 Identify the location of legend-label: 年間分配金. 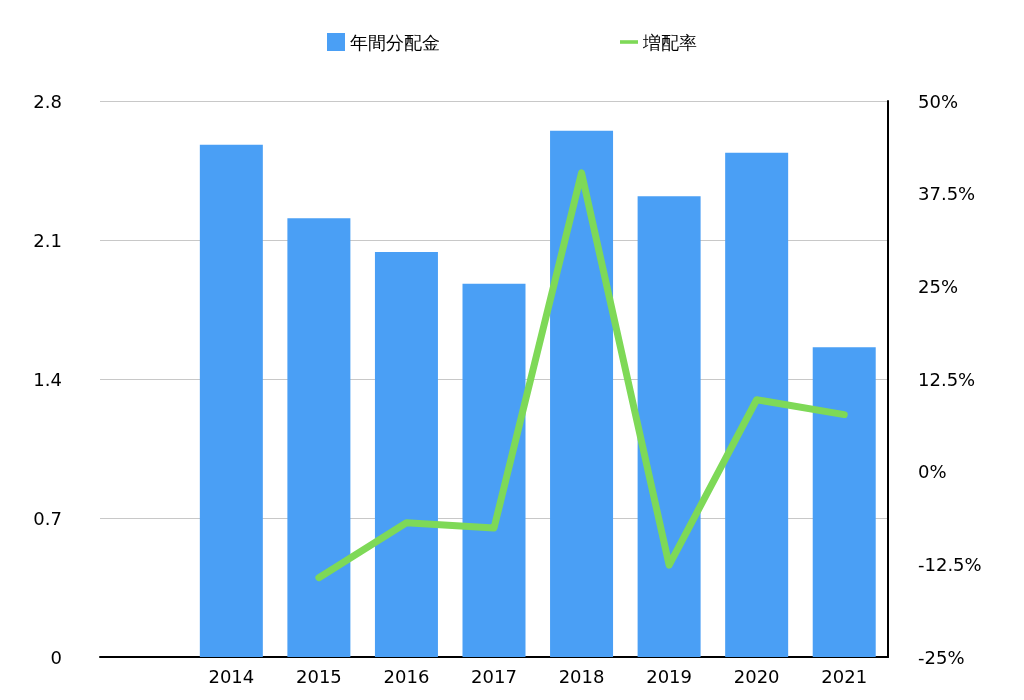
(395, 42).